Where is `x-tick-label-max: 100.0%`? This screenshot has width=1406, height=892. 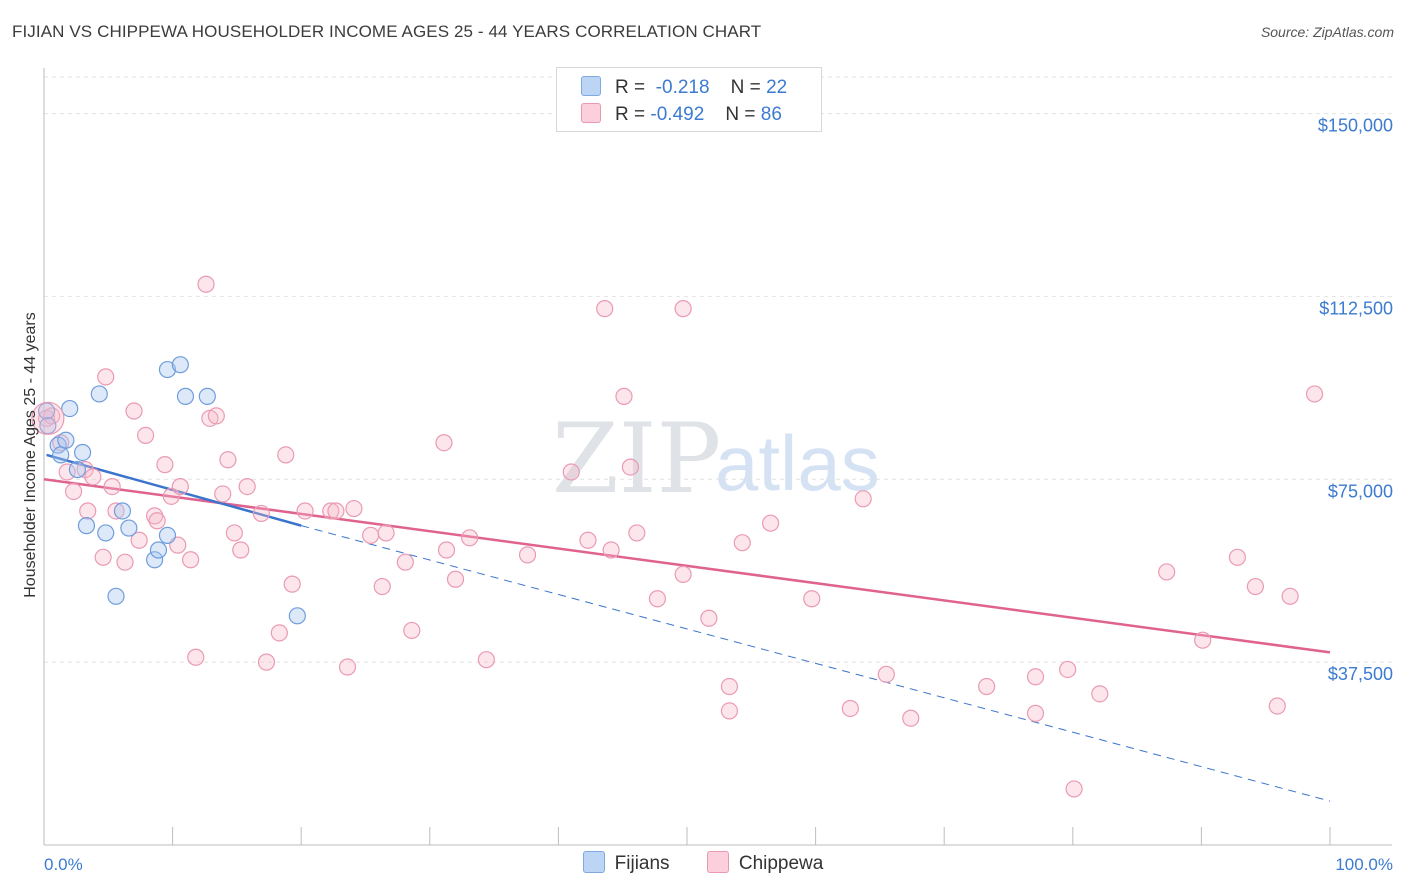 x-tick-label-max: 100.0% is located at coordinates (1364, 864).